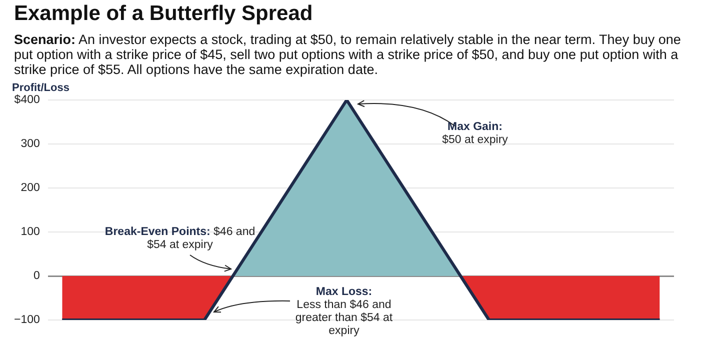  What do you see at coordinates (36, 276) in the screenshot?
I see `y-tick-label: 0` at bounding box center [36, 276].